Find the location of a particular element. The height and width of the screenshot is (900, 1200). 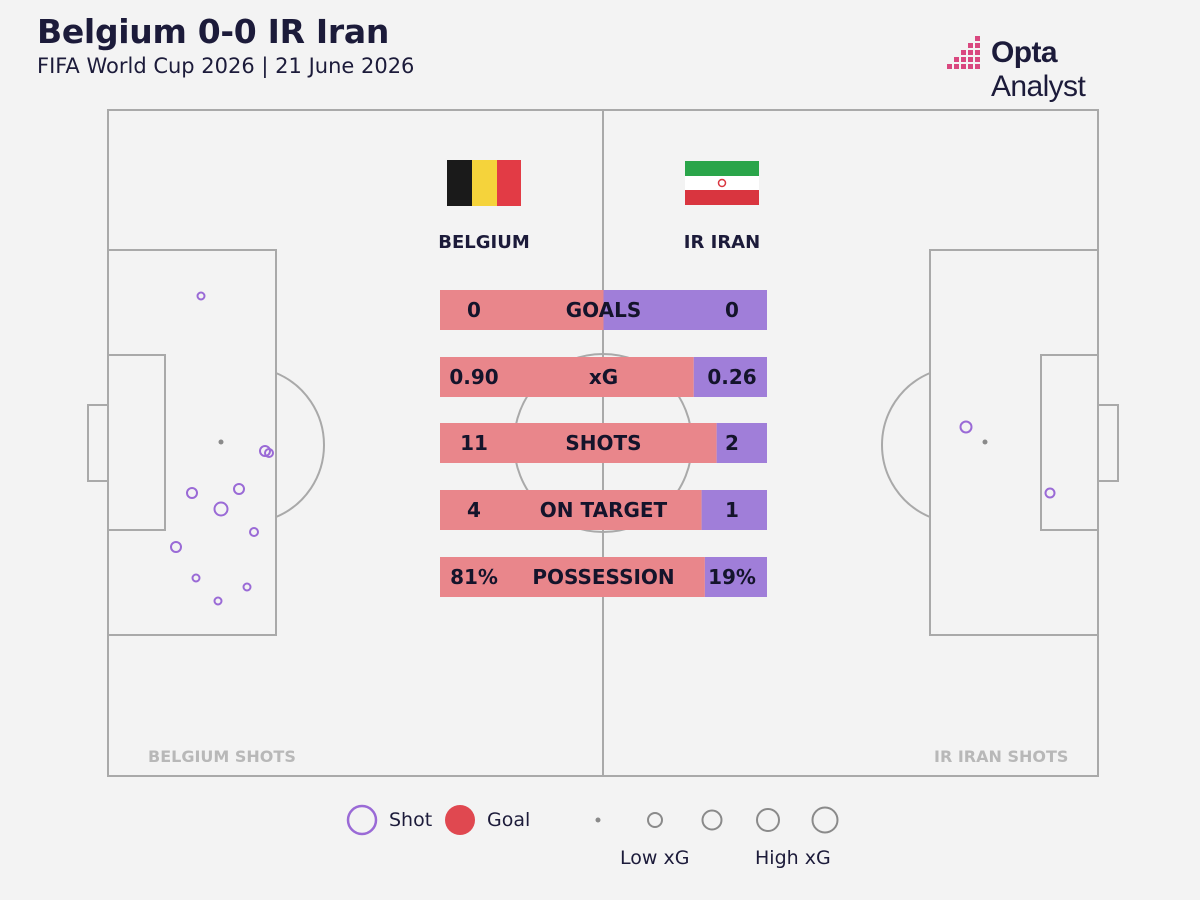

left-six-yard-box is located at coordinates (136, 442).